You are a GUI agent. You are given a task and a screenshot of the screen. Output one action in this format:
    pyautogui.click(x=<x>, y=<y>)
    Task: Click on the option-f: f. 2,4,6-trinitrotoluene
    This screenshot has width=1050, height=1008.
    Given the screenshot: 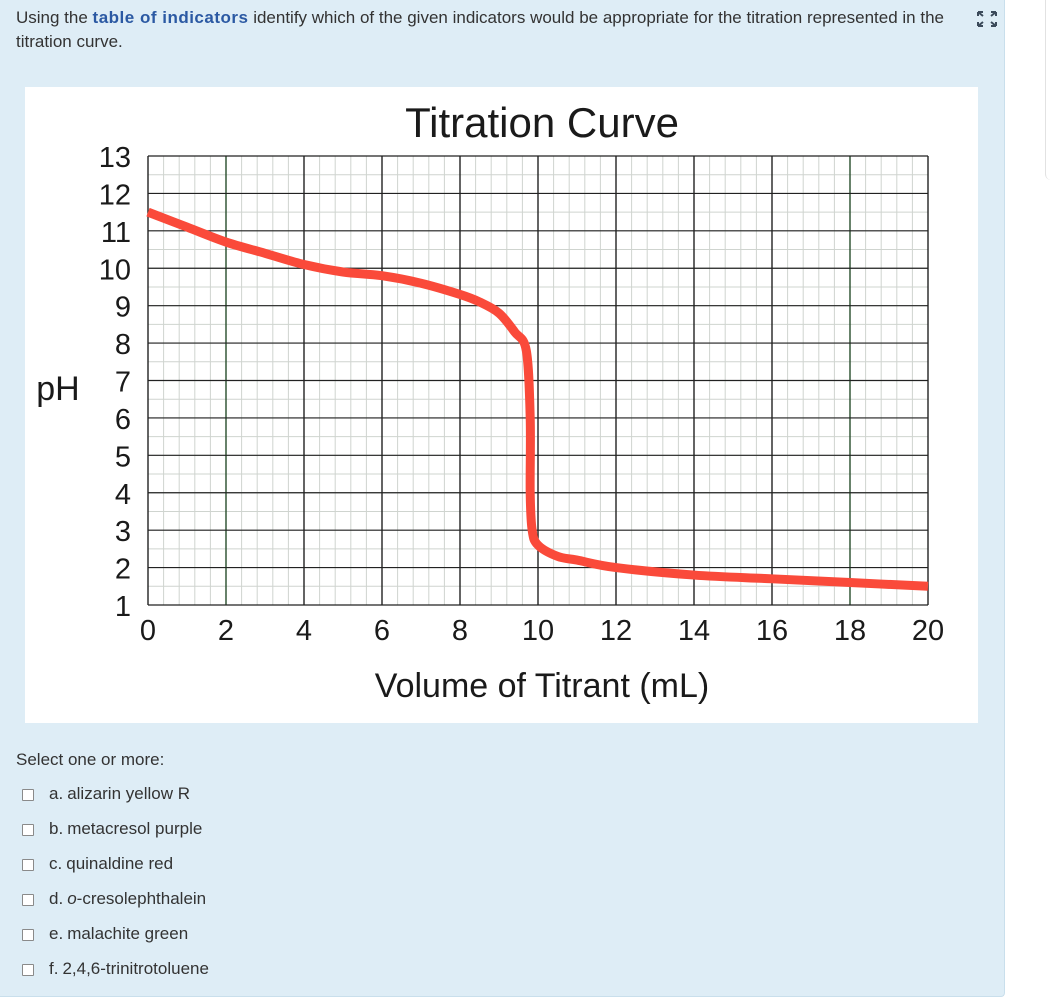 What is the action you would take?
    pyautogui.click(x=115, y=968)
    